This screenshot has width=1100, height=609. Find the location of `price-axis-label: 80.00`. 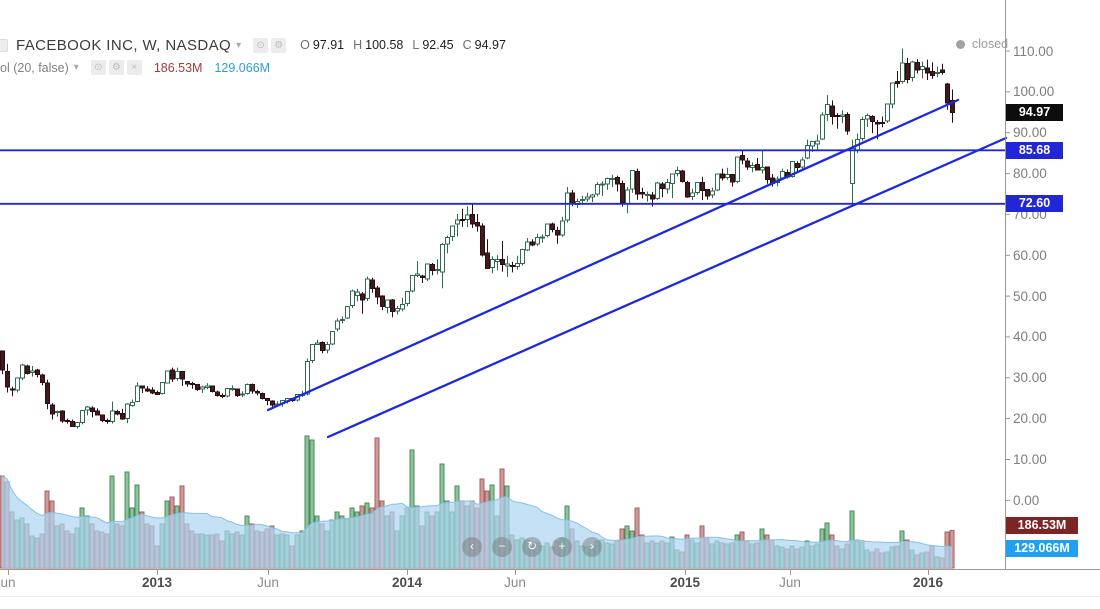

price-axis-label: 80.00 is located at coordinates (1030, 174).